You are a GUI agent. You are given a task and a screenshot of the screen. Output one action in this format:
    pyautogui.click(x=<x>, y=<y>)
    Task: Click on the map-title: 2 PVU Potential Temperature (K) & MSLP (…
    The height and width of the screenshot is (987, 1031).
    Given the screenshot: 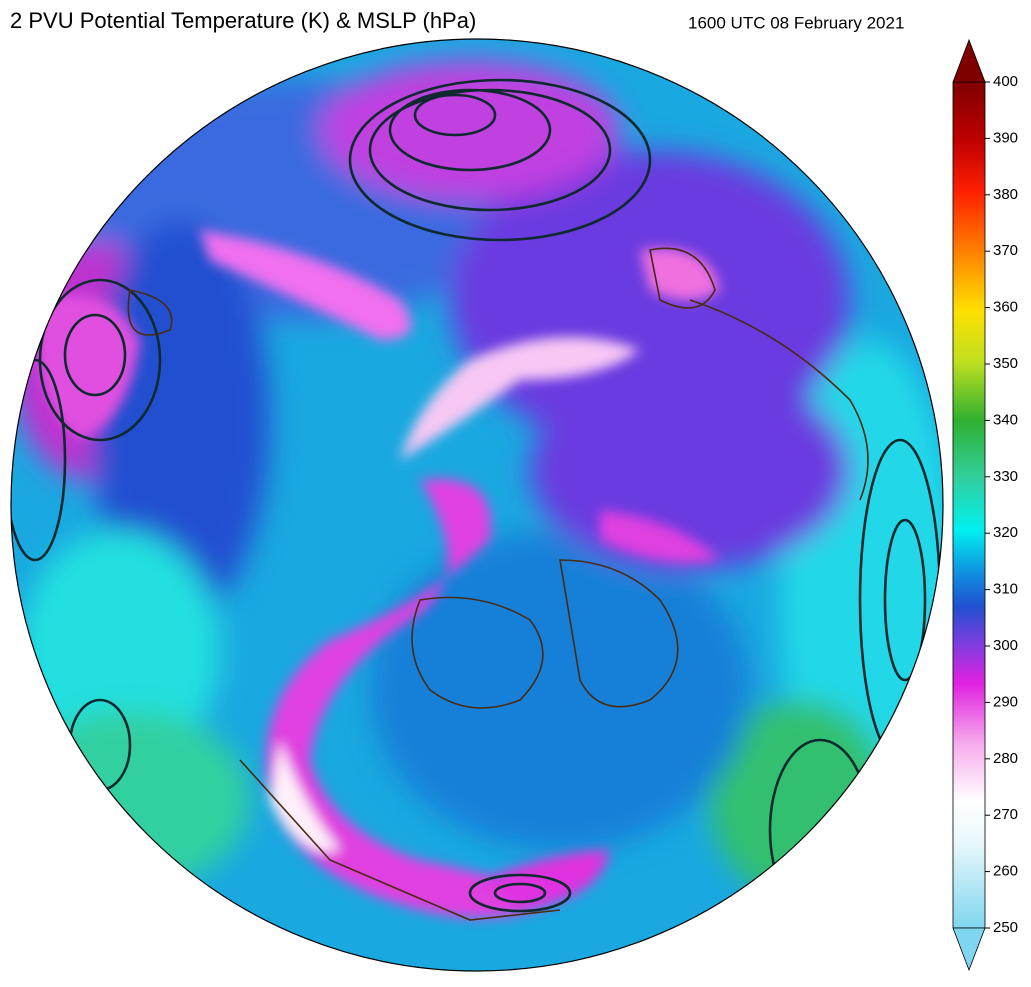 What is the action you would take?
    pyautogui.click(x=243, y=20)
    